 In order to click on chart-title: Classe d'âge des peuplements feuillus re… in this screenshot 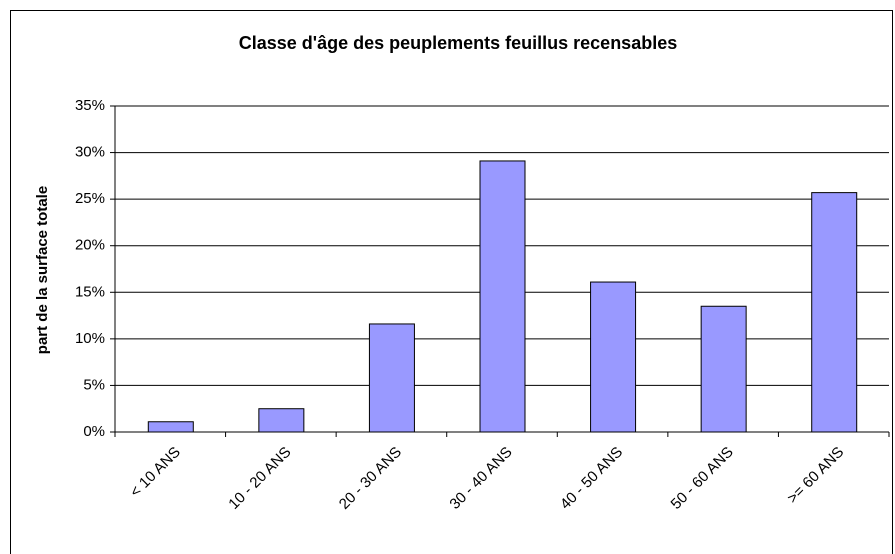, I will do `click(458, 43)`.